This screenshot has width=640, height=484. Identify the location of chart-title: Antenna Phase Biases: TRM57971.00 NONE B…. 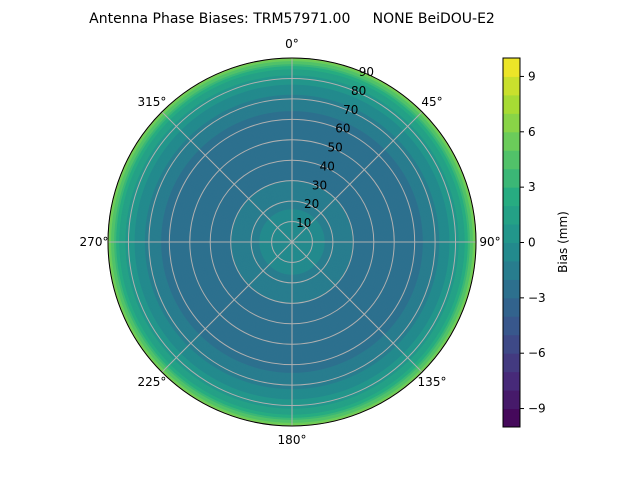
(292, 19).